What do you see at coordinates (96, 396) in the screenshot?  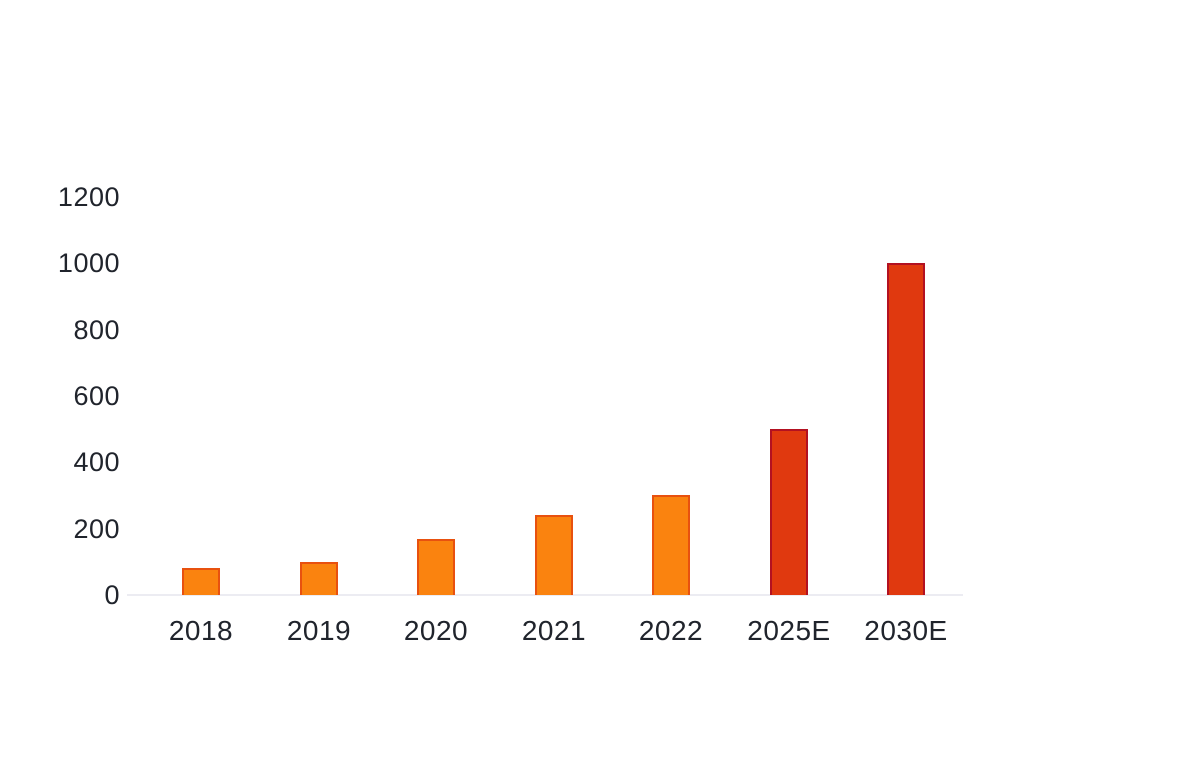 I see `y-tick-label: 600` at bounding box center [96, 396].